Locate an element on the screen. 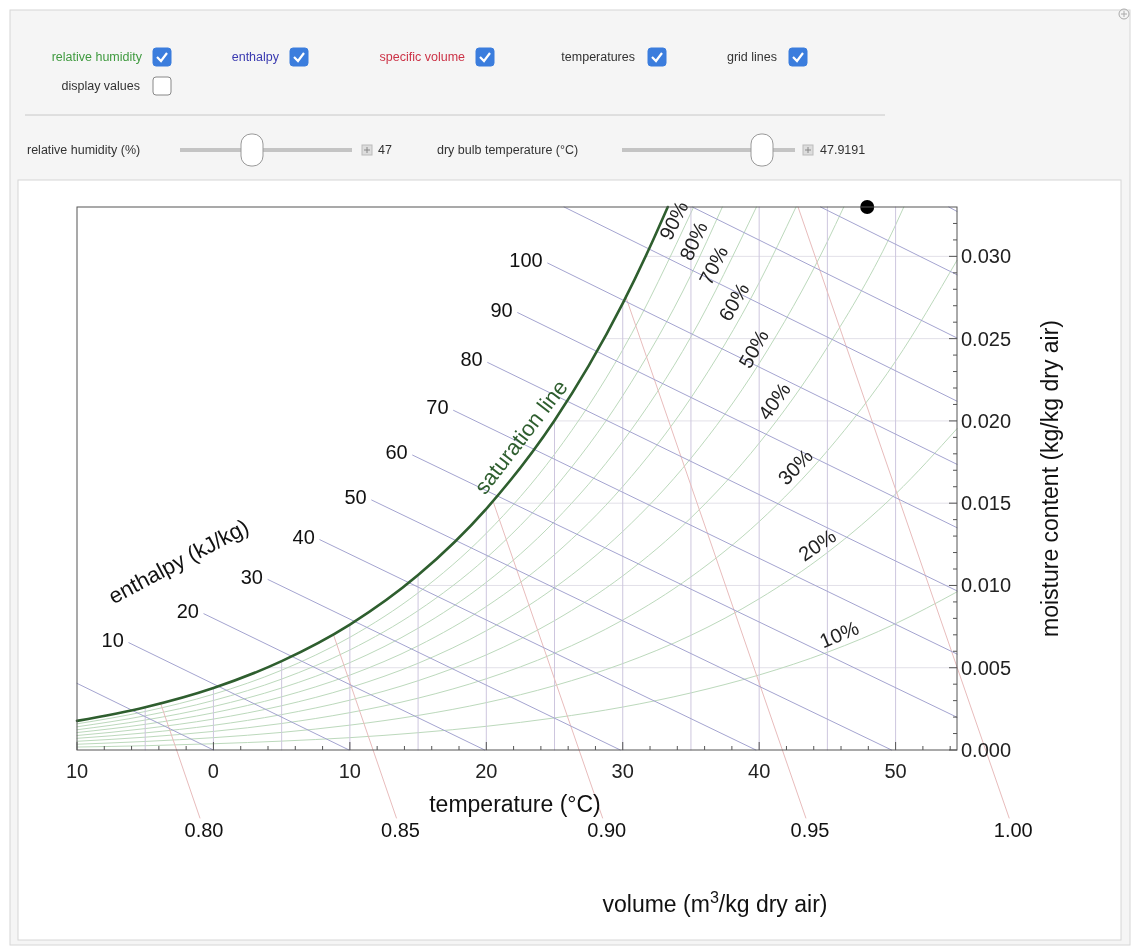  text: 20% is located at coordinates (817, 545).